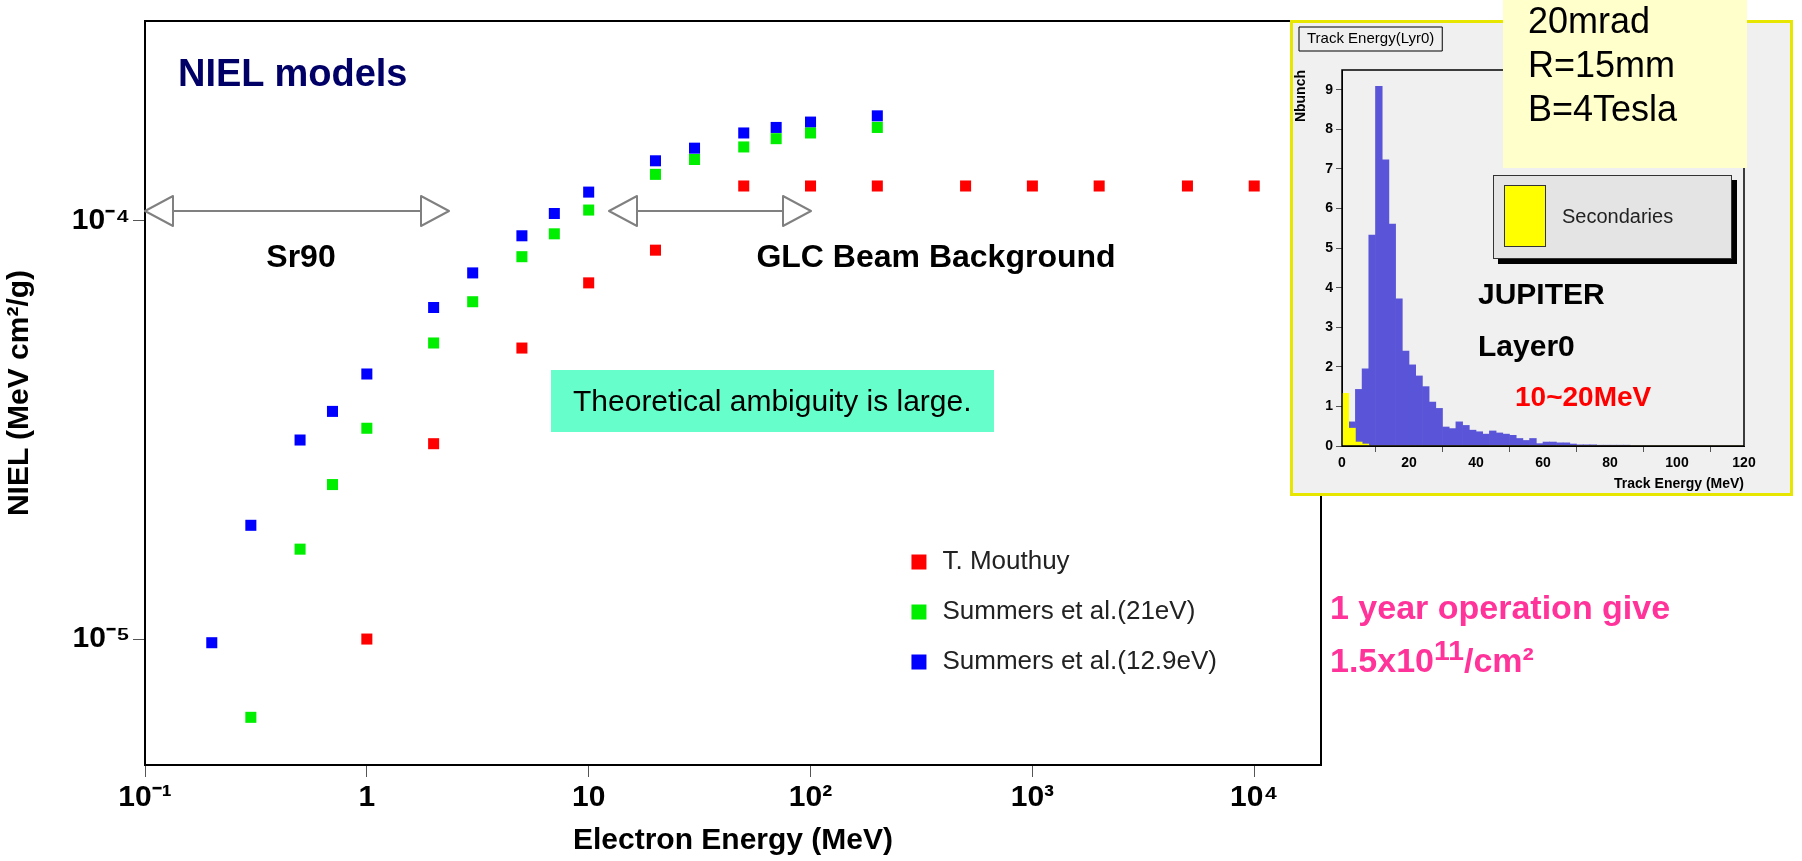  I want to click on x-tick-label: 10², so click(810, 796).